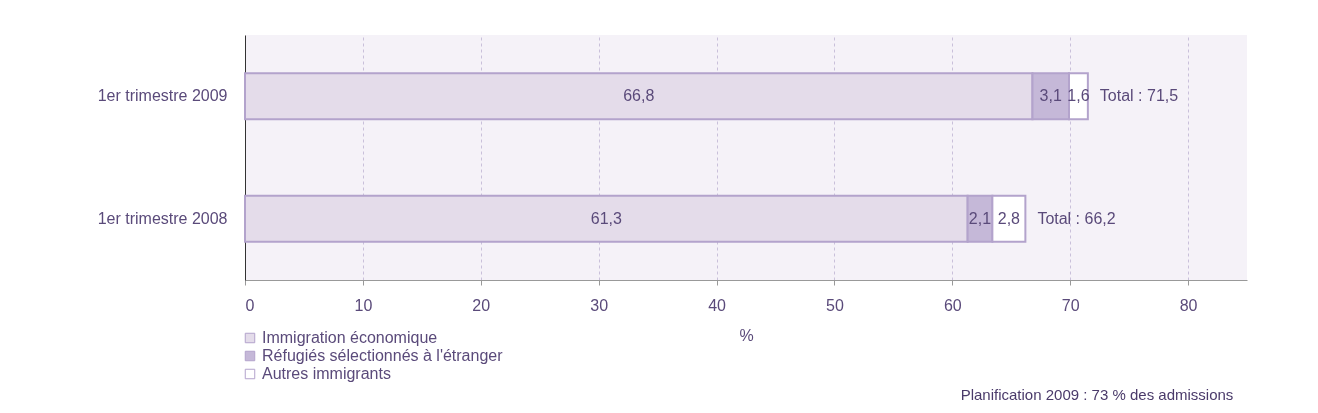 The height and width of the screenshot is (413, 1318). I want to click on x-tick-label: 70, so click(1070, 305).